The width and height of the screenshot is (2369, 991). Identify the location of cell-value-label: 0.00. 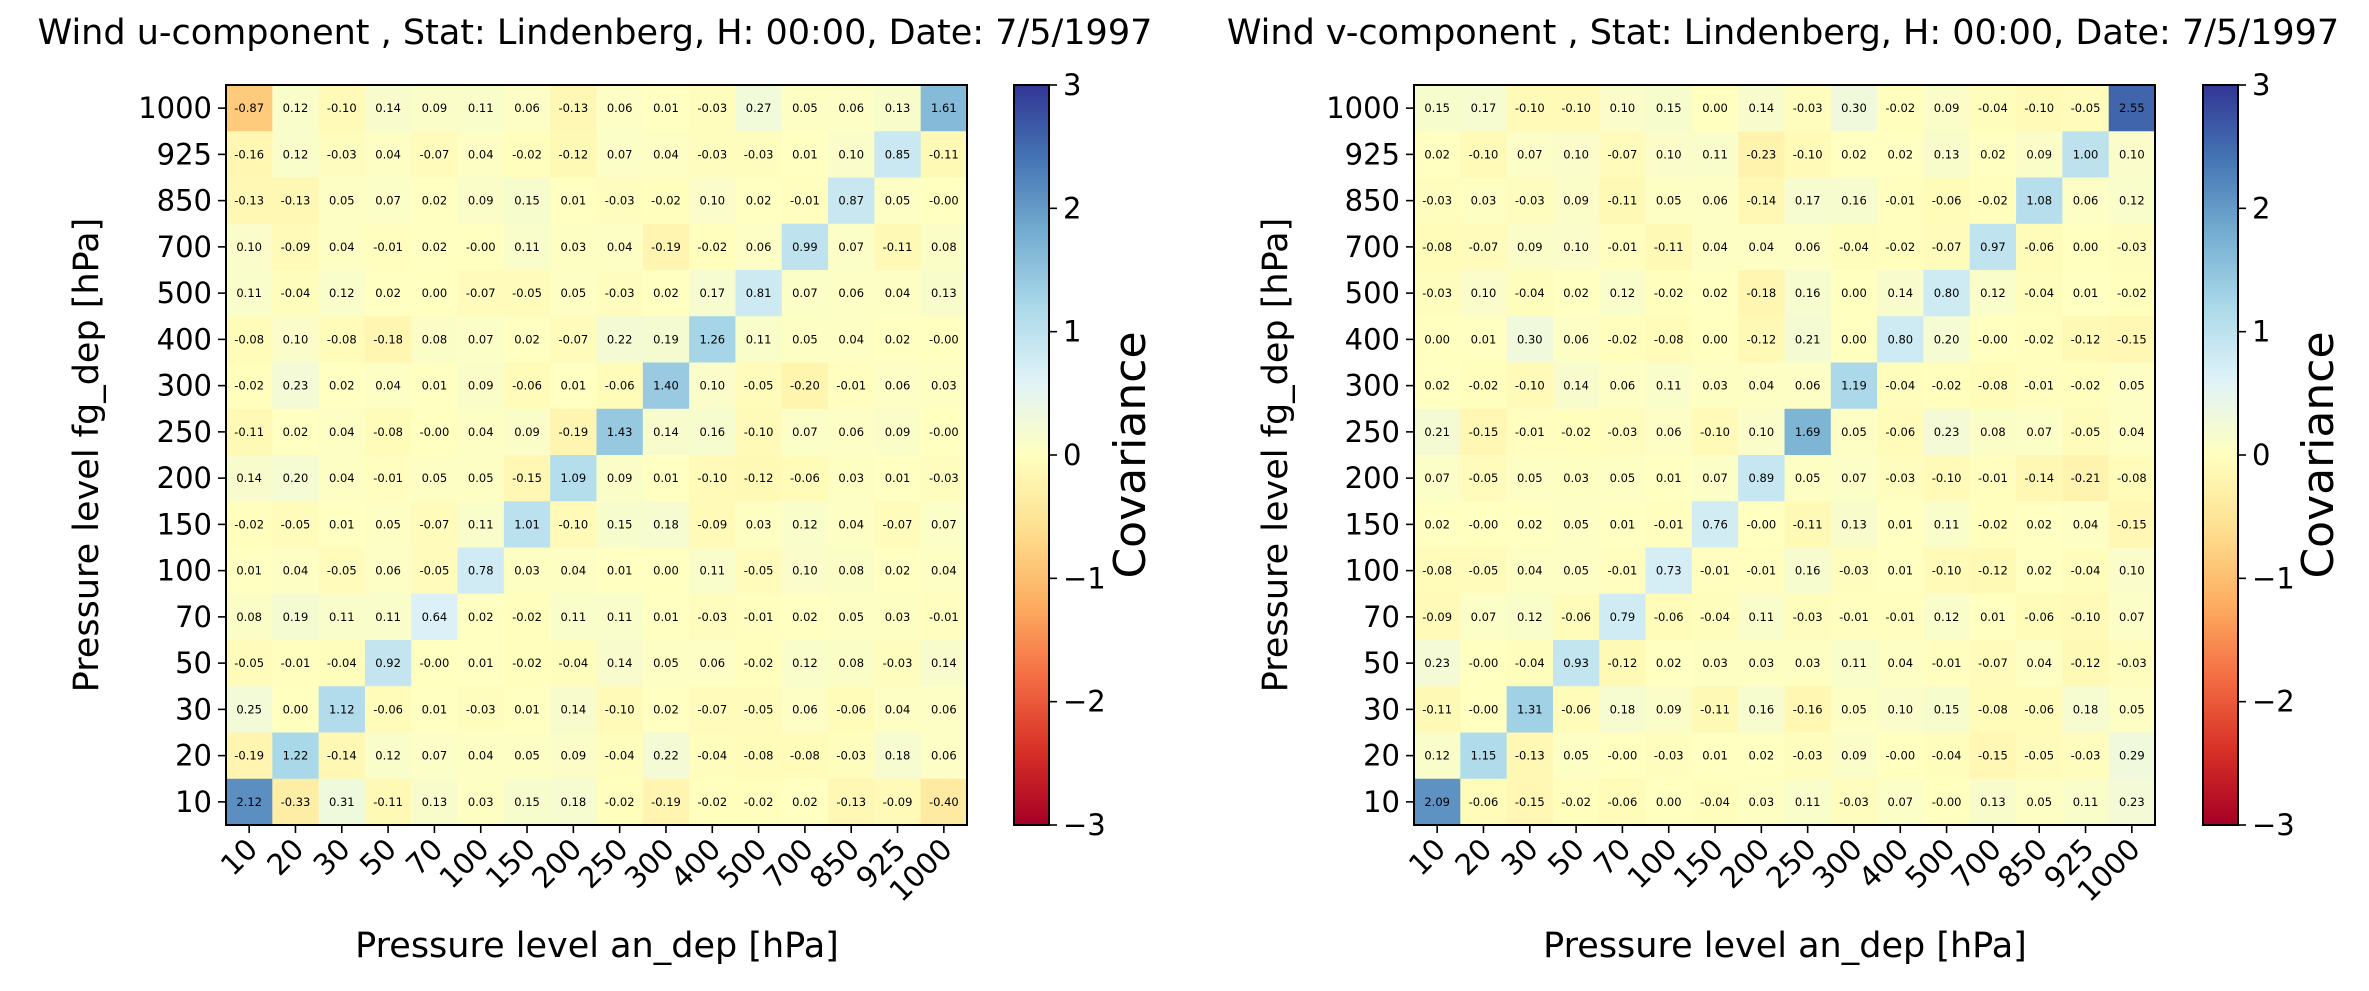
(435, 293).